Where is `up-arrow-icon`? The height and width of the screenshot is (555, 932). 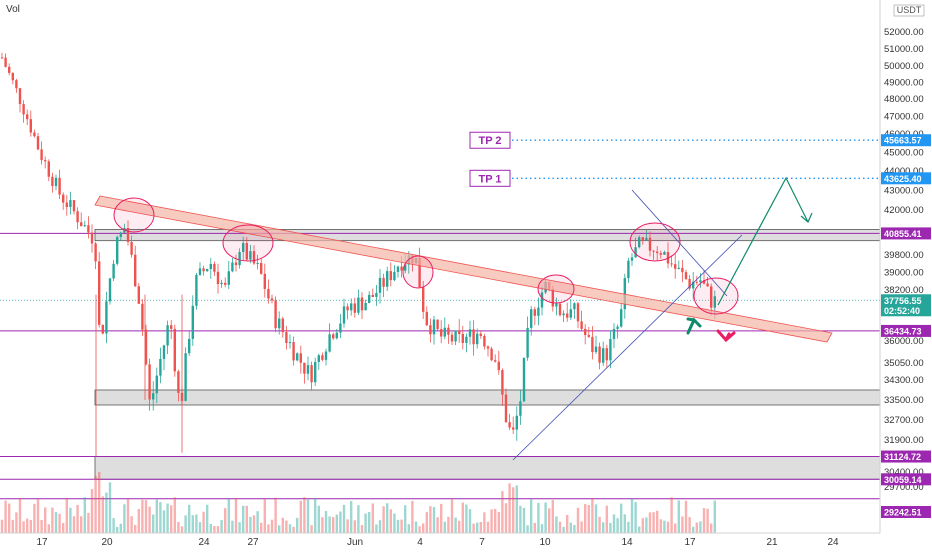 up-arrow-icon is located at coordinates (694, 326).